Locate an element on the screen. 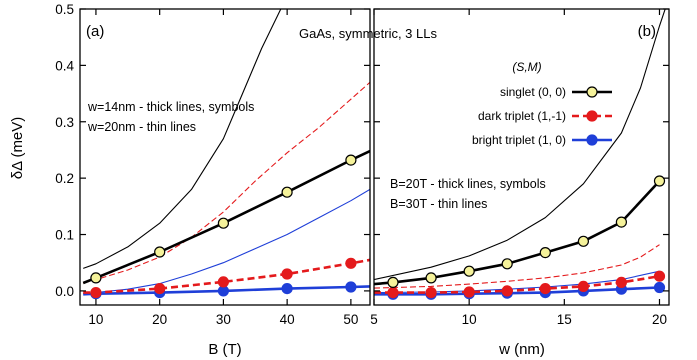 The width and height of the screenshot is (697, 360). legend-swatches is located at coordinates (592, 116).